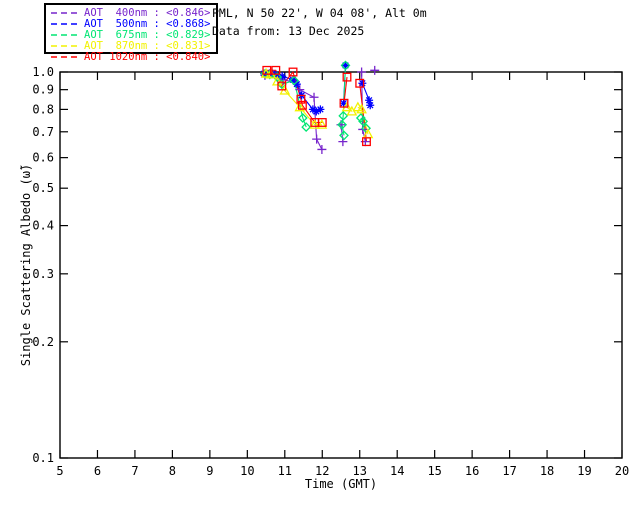 This screenshot has width=640, height=512. What do you see at coordinates (43, 188) in the screenshot?
I see `y-tick-label: 0.5` at bounding box center [43, 188].